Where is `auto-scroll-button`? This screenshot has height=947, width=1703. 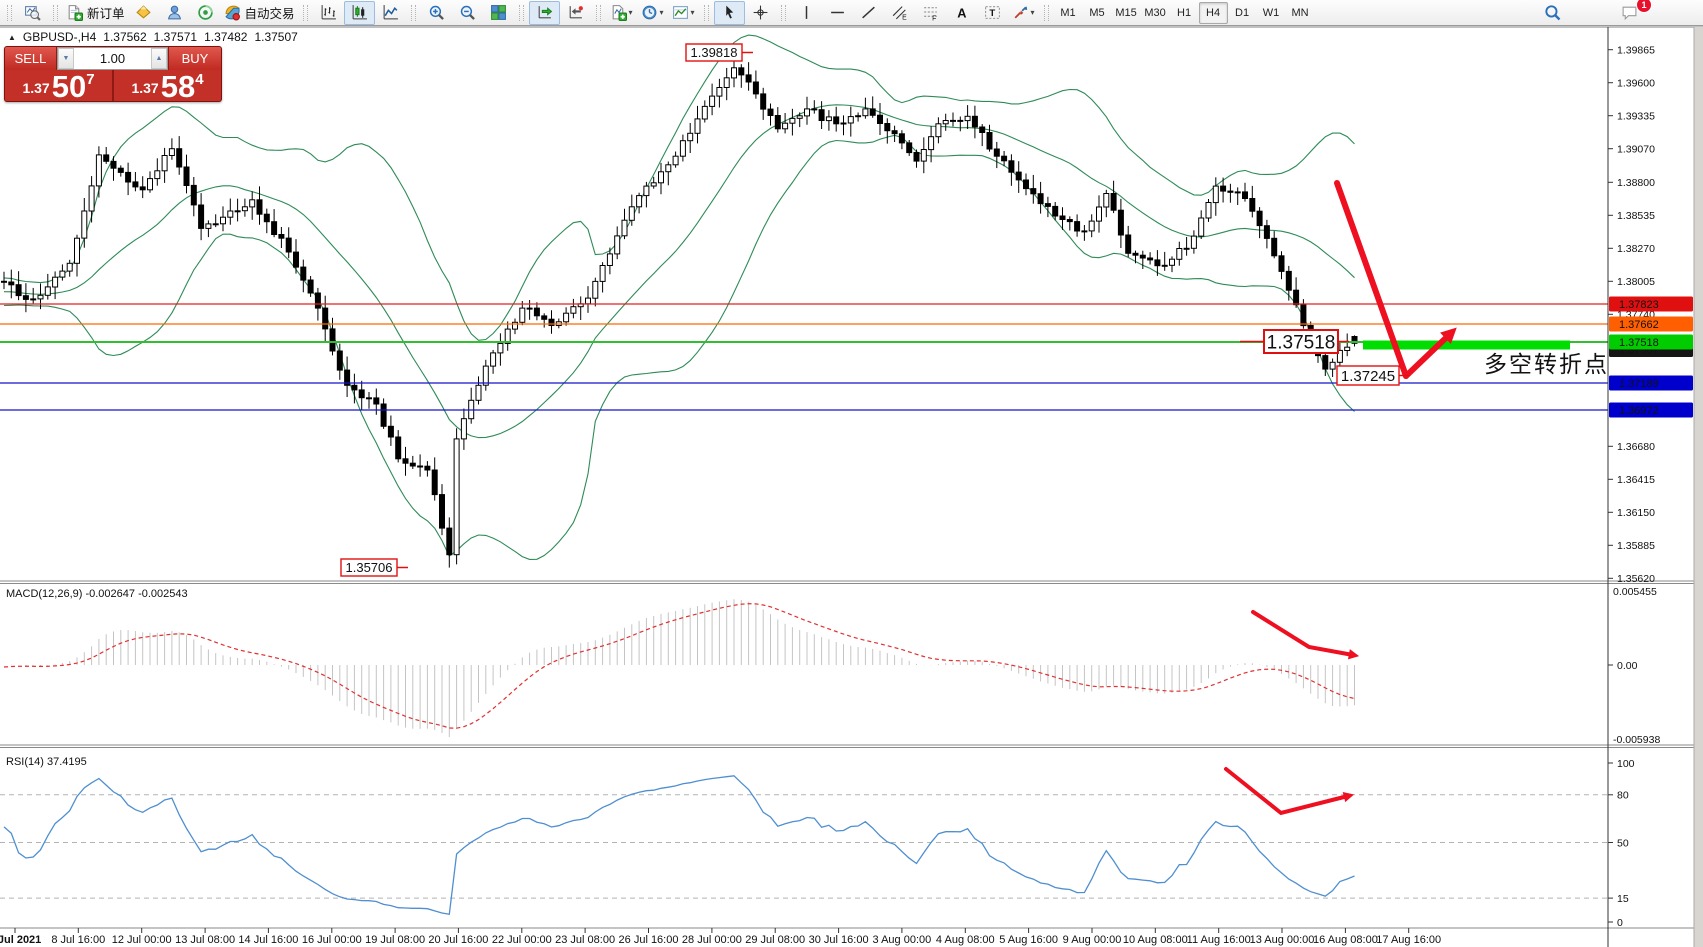 auto-scroll-button is located at coordinates (544, 12).